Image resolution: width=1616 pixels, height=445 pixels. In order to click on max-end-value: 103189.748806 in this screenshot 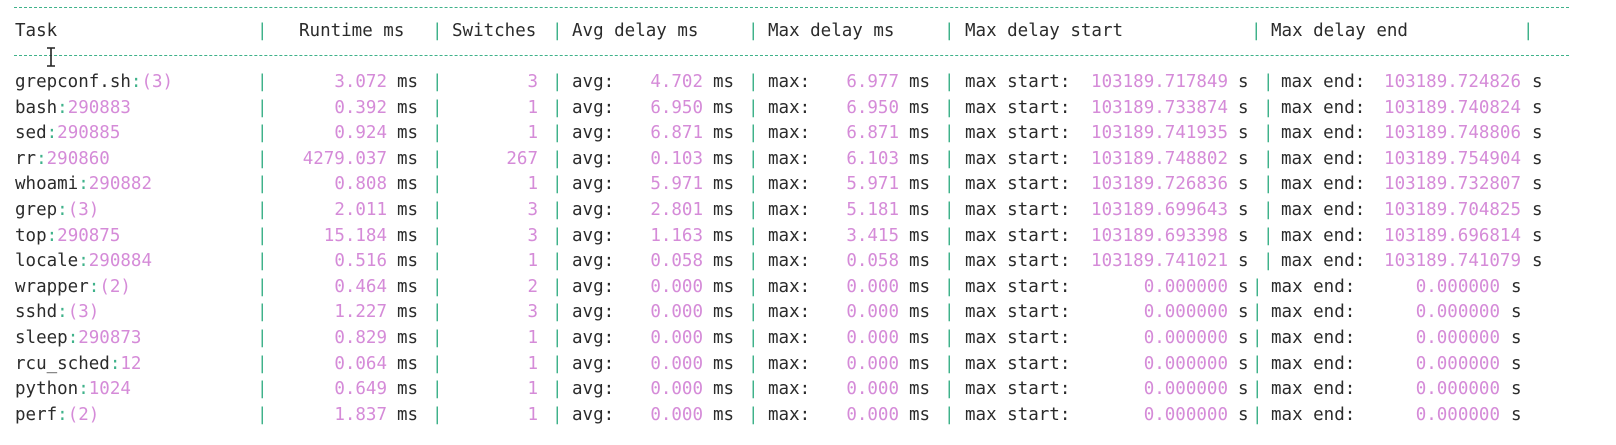, I will do `click(1452, 133)`.